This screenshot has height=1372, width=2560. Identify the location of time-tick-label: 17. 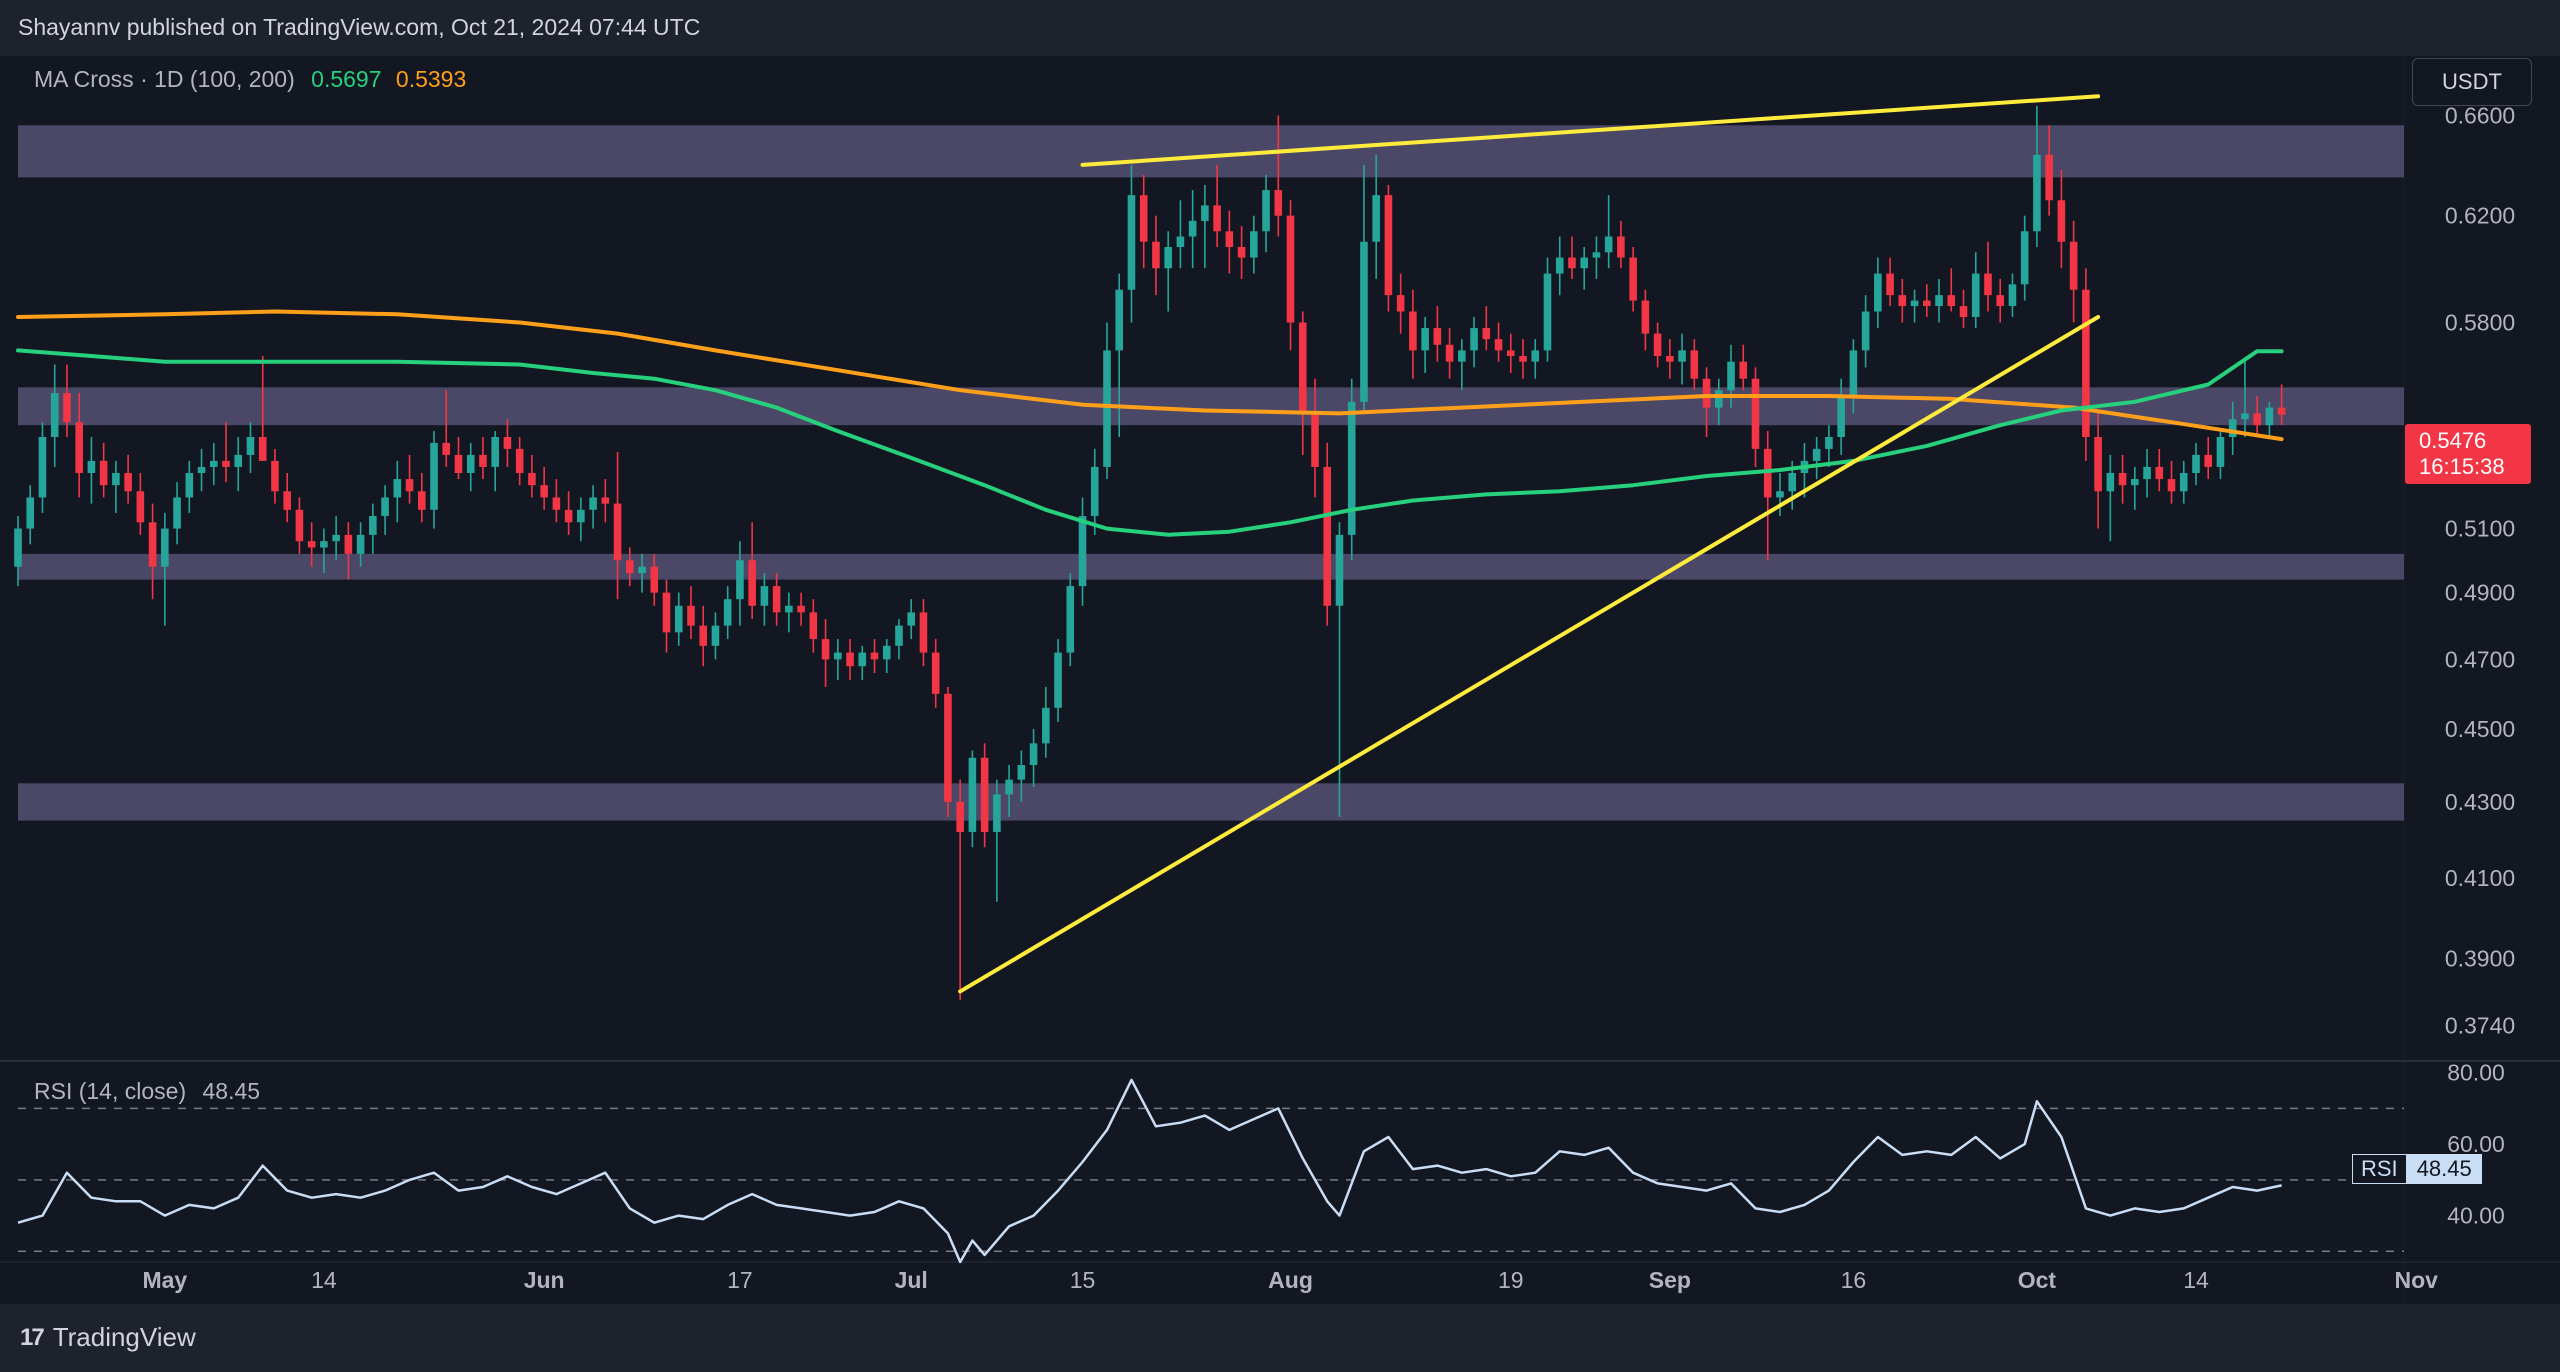
(740, 1280).